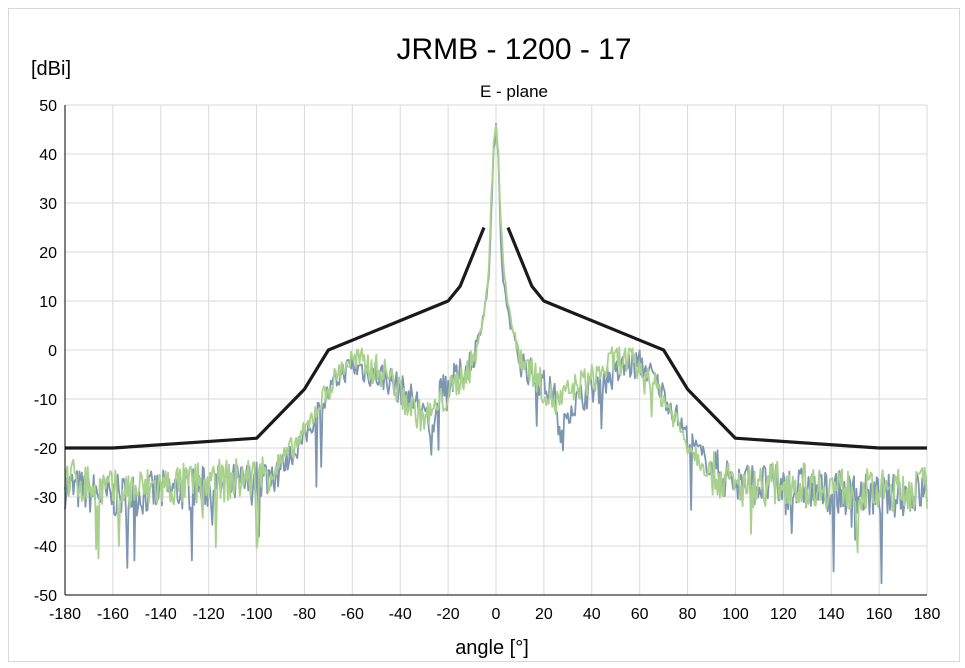 The image size is (965, 668). What do you see at coordinates (513, 49) in the screenshot?
I see `chart-title: JRMB - 1200 - 17` at bounding box center [513, 49].